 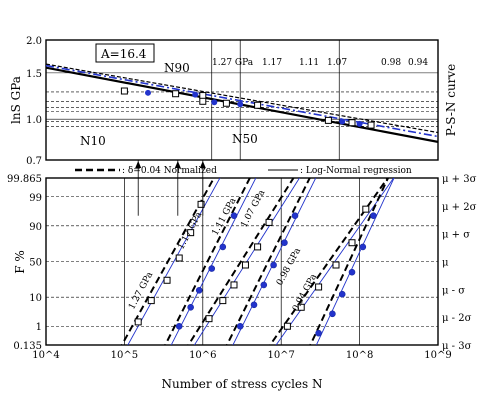 What do you see at coordinates (34, 41) in the screenshot?
I see `top-y-tick-label: 2.0` at bounding box center [34, 41].